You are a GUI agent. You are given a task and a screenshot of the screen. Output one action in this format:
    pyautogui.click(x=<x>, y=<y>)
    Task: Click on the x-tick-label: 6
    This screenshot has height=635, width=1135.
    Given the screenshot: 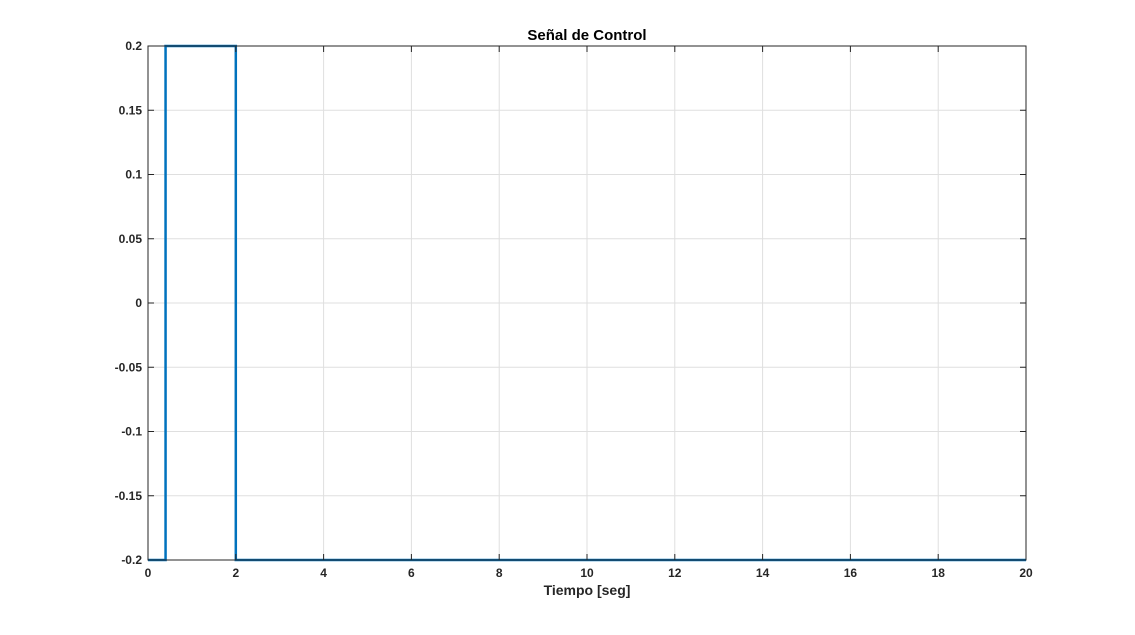 What is the action you would take?
    pyautogui.click(x=411, y=573)
    